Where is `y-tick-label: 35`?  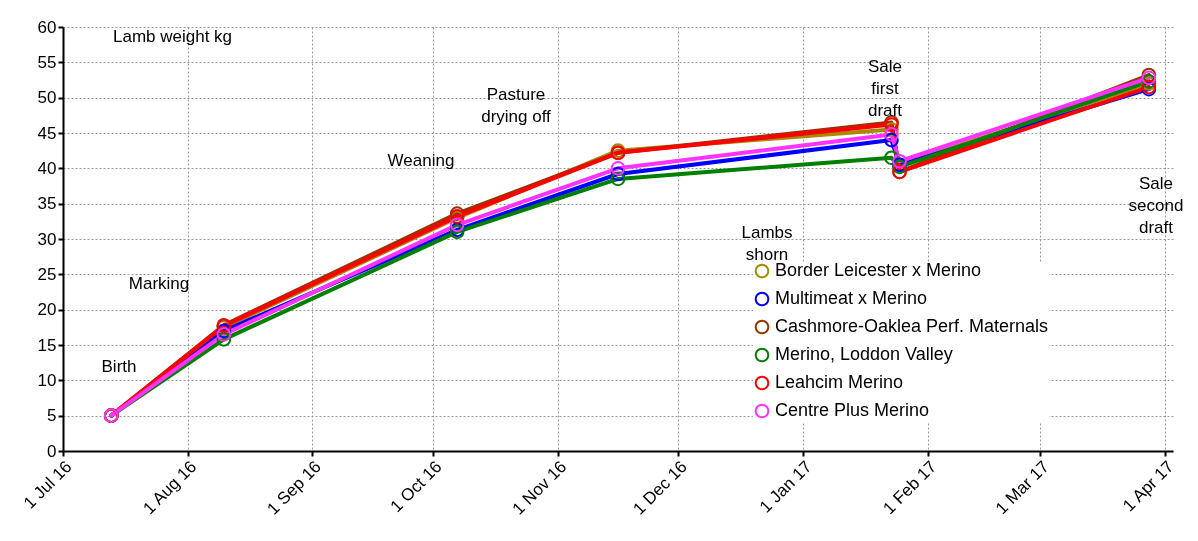 y-tick-label: 35 is located at coordinates (47, 204).